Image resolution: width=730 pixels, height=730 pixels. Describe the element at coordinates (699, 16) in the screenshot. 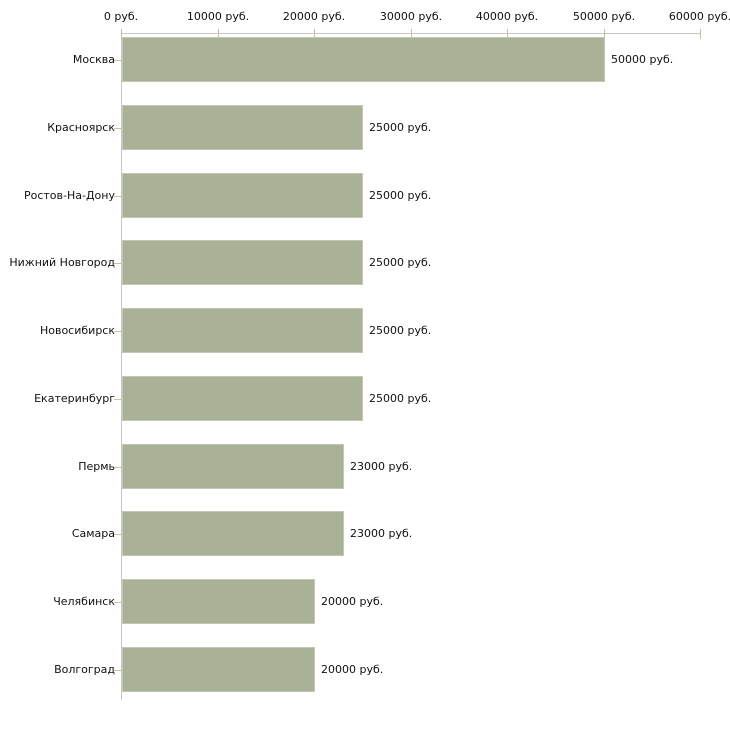

I see `x-axis-tick-label: 60000 руб.` at that location.